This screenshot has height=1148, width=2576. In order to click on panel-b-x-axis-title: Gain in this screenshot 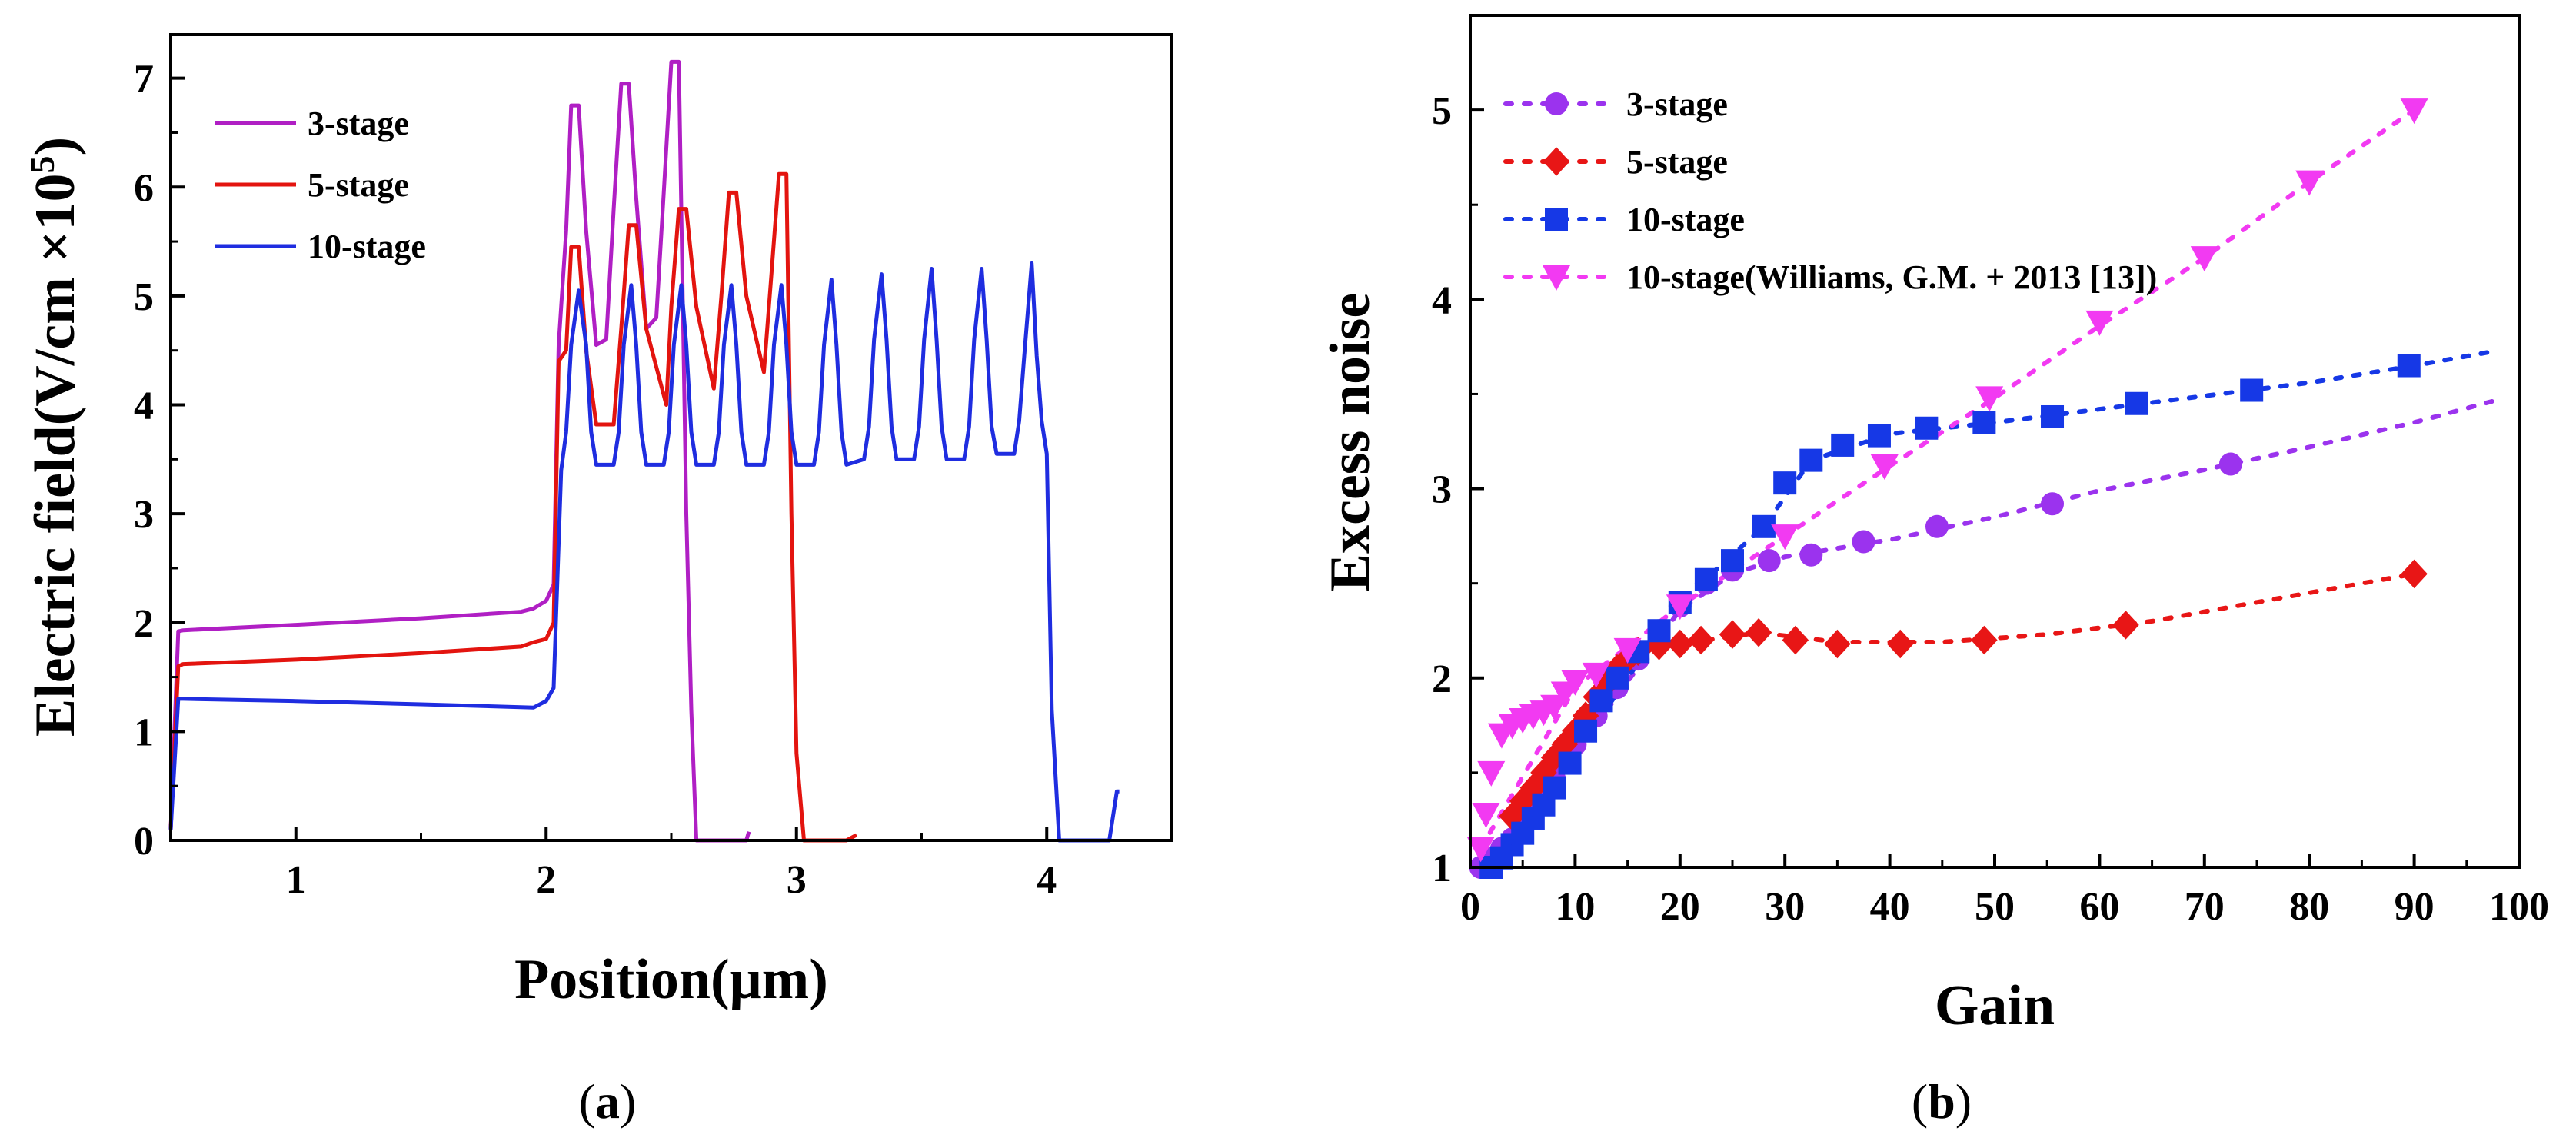, I will do `click(1995, 1005)`.